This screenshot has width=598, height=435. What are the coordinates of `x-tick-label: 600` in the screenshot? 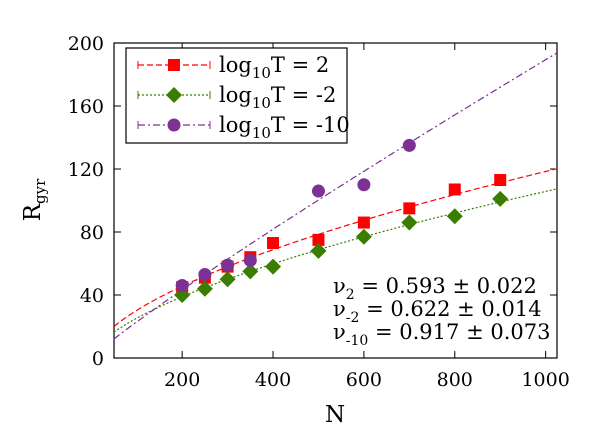 It's located at (364, 380).